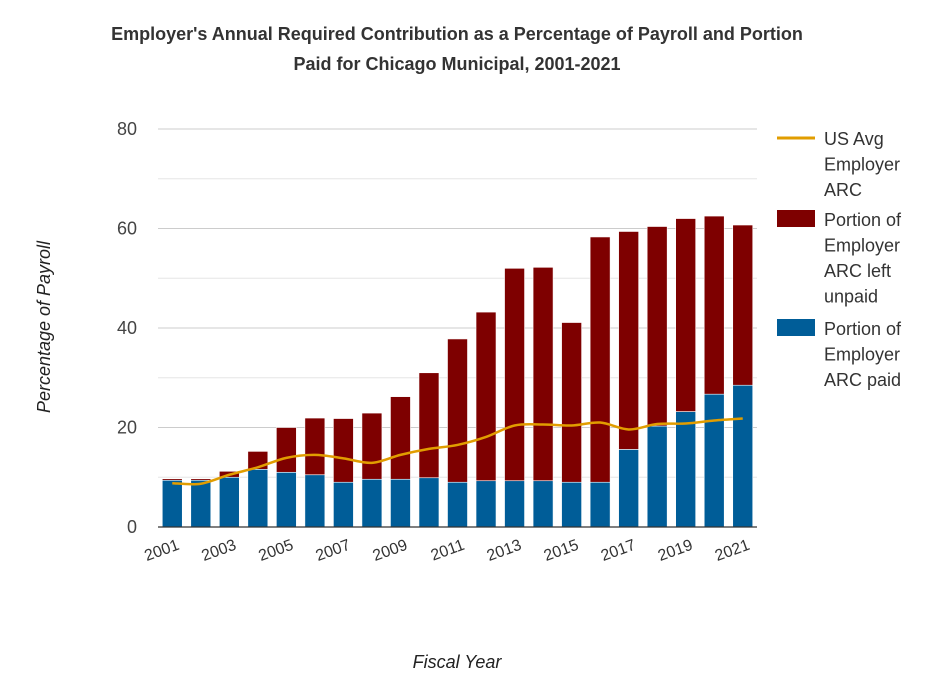 The height and width of the screenshot is (685, 935). I want to click on x-tick-label: 2013, so click(504, 551).